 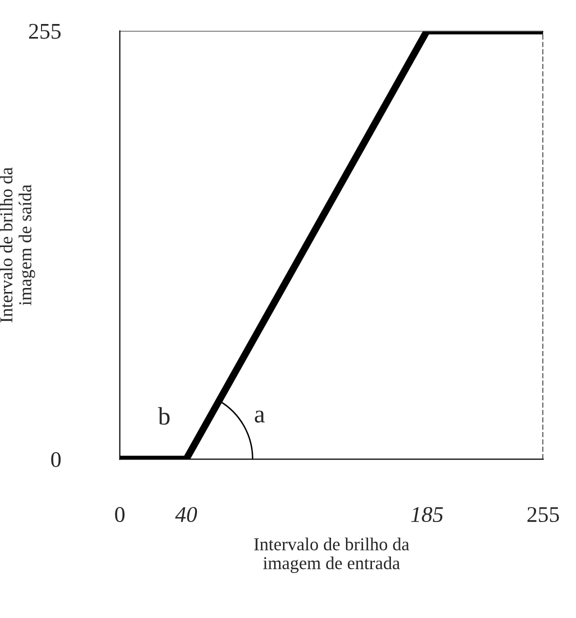 I want to click on x-tick-label: 40, so click(x=186, y=514).